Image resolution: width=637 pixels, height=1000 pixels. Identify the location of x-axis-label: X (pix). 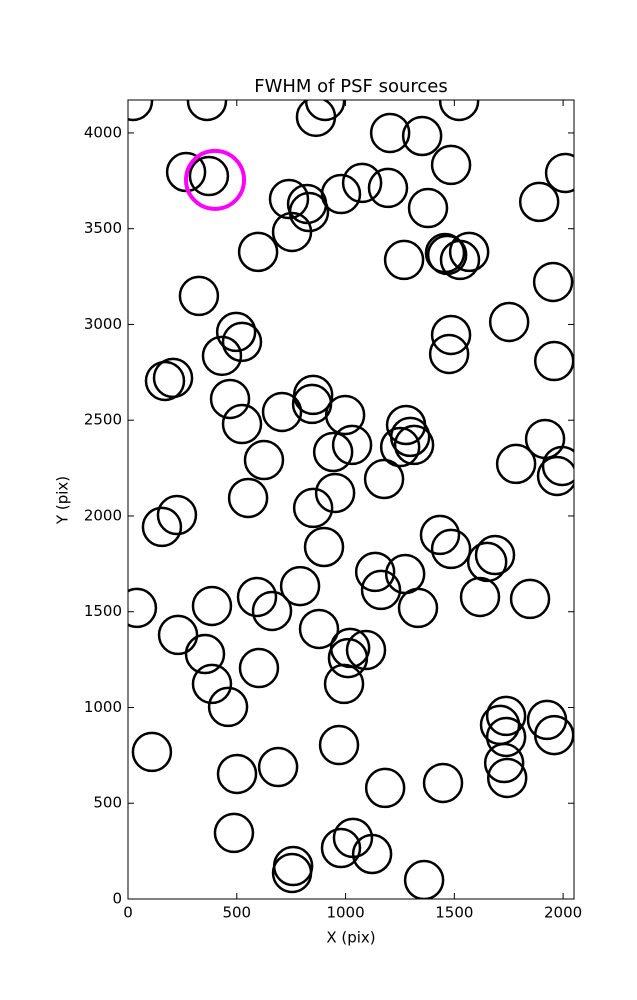
(350, 938).